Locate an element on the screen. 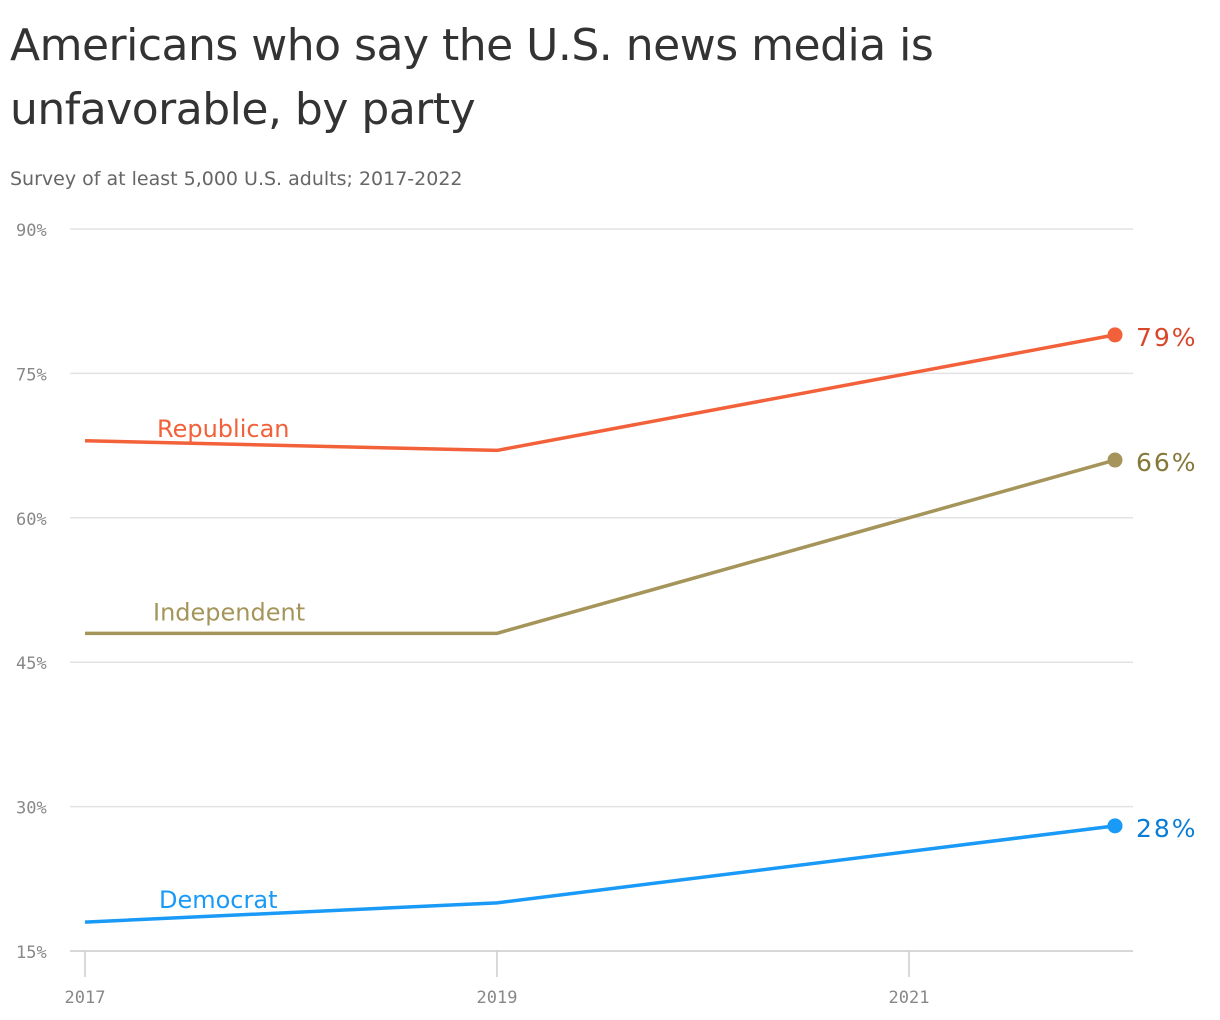 Image resolution: width=1220 pixels, height=1020 pixels. series-label: Democrat is located at coordinates (218, 900).